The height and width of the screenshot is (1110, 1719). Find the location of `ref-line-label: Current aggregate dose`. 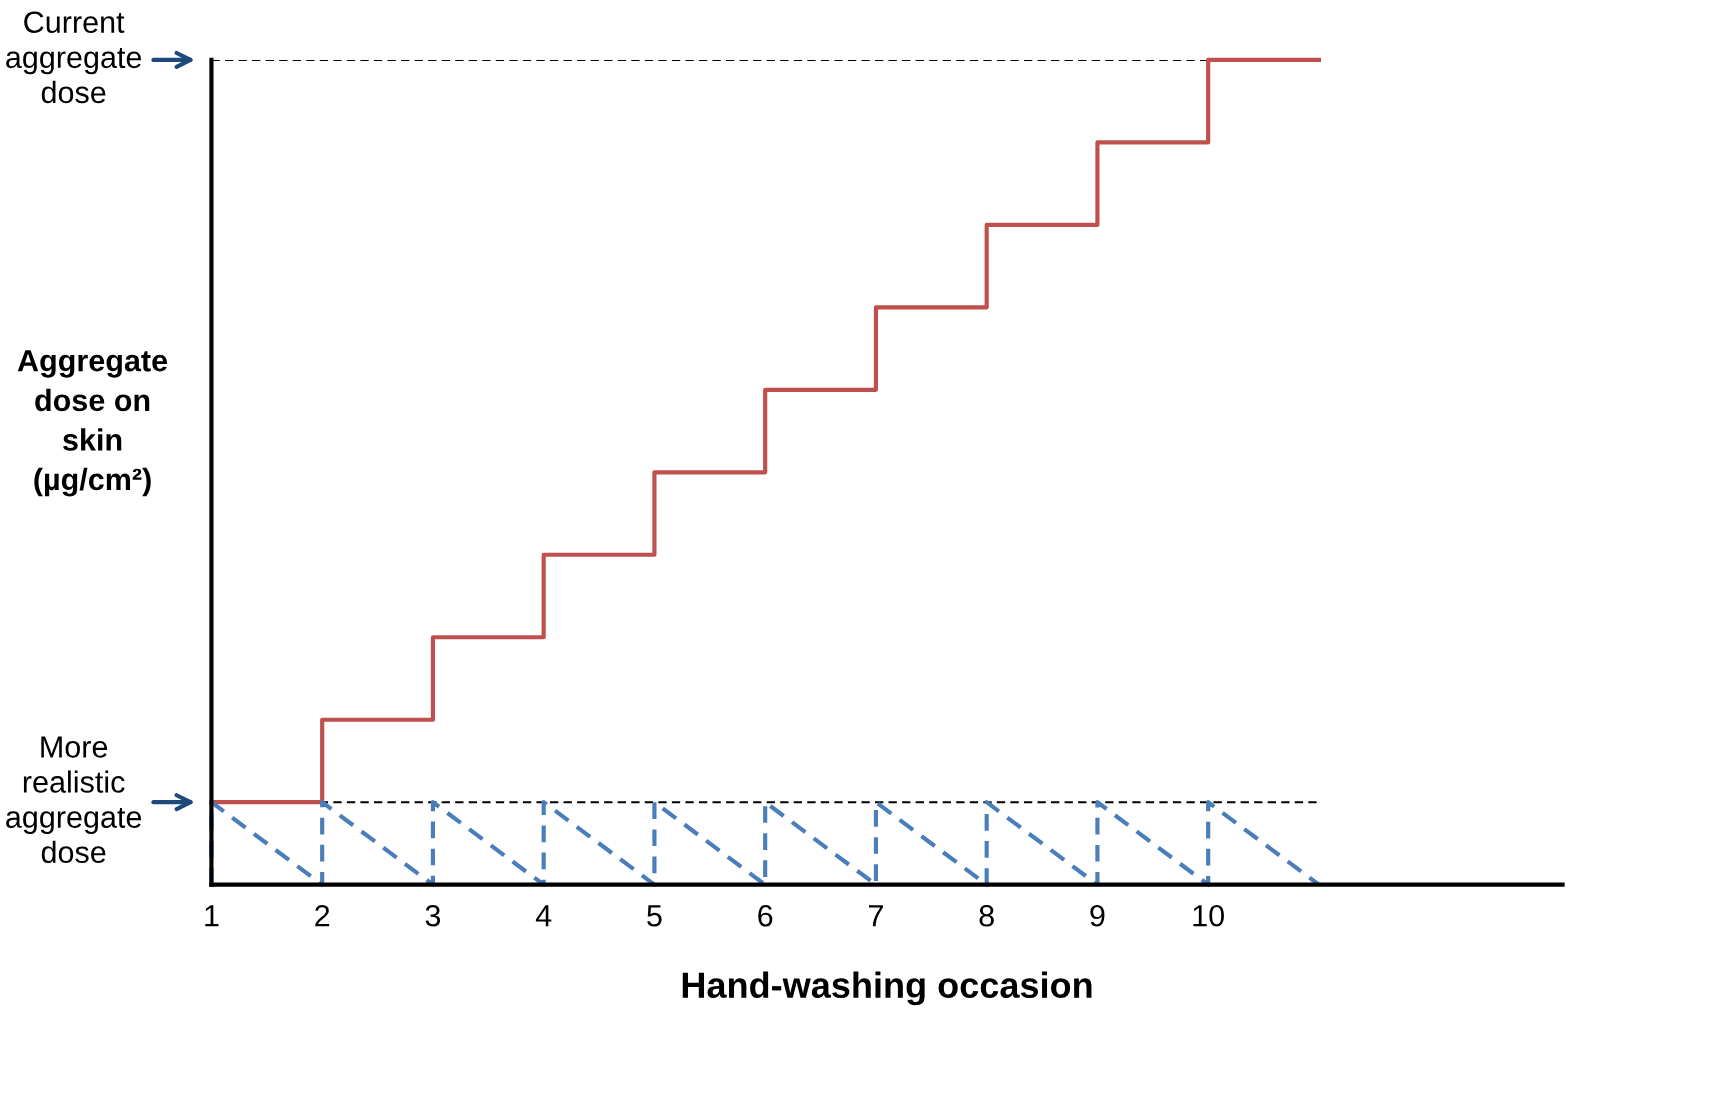

ref-line-label: Current aggregate dose is located at coordinates (74, 57).